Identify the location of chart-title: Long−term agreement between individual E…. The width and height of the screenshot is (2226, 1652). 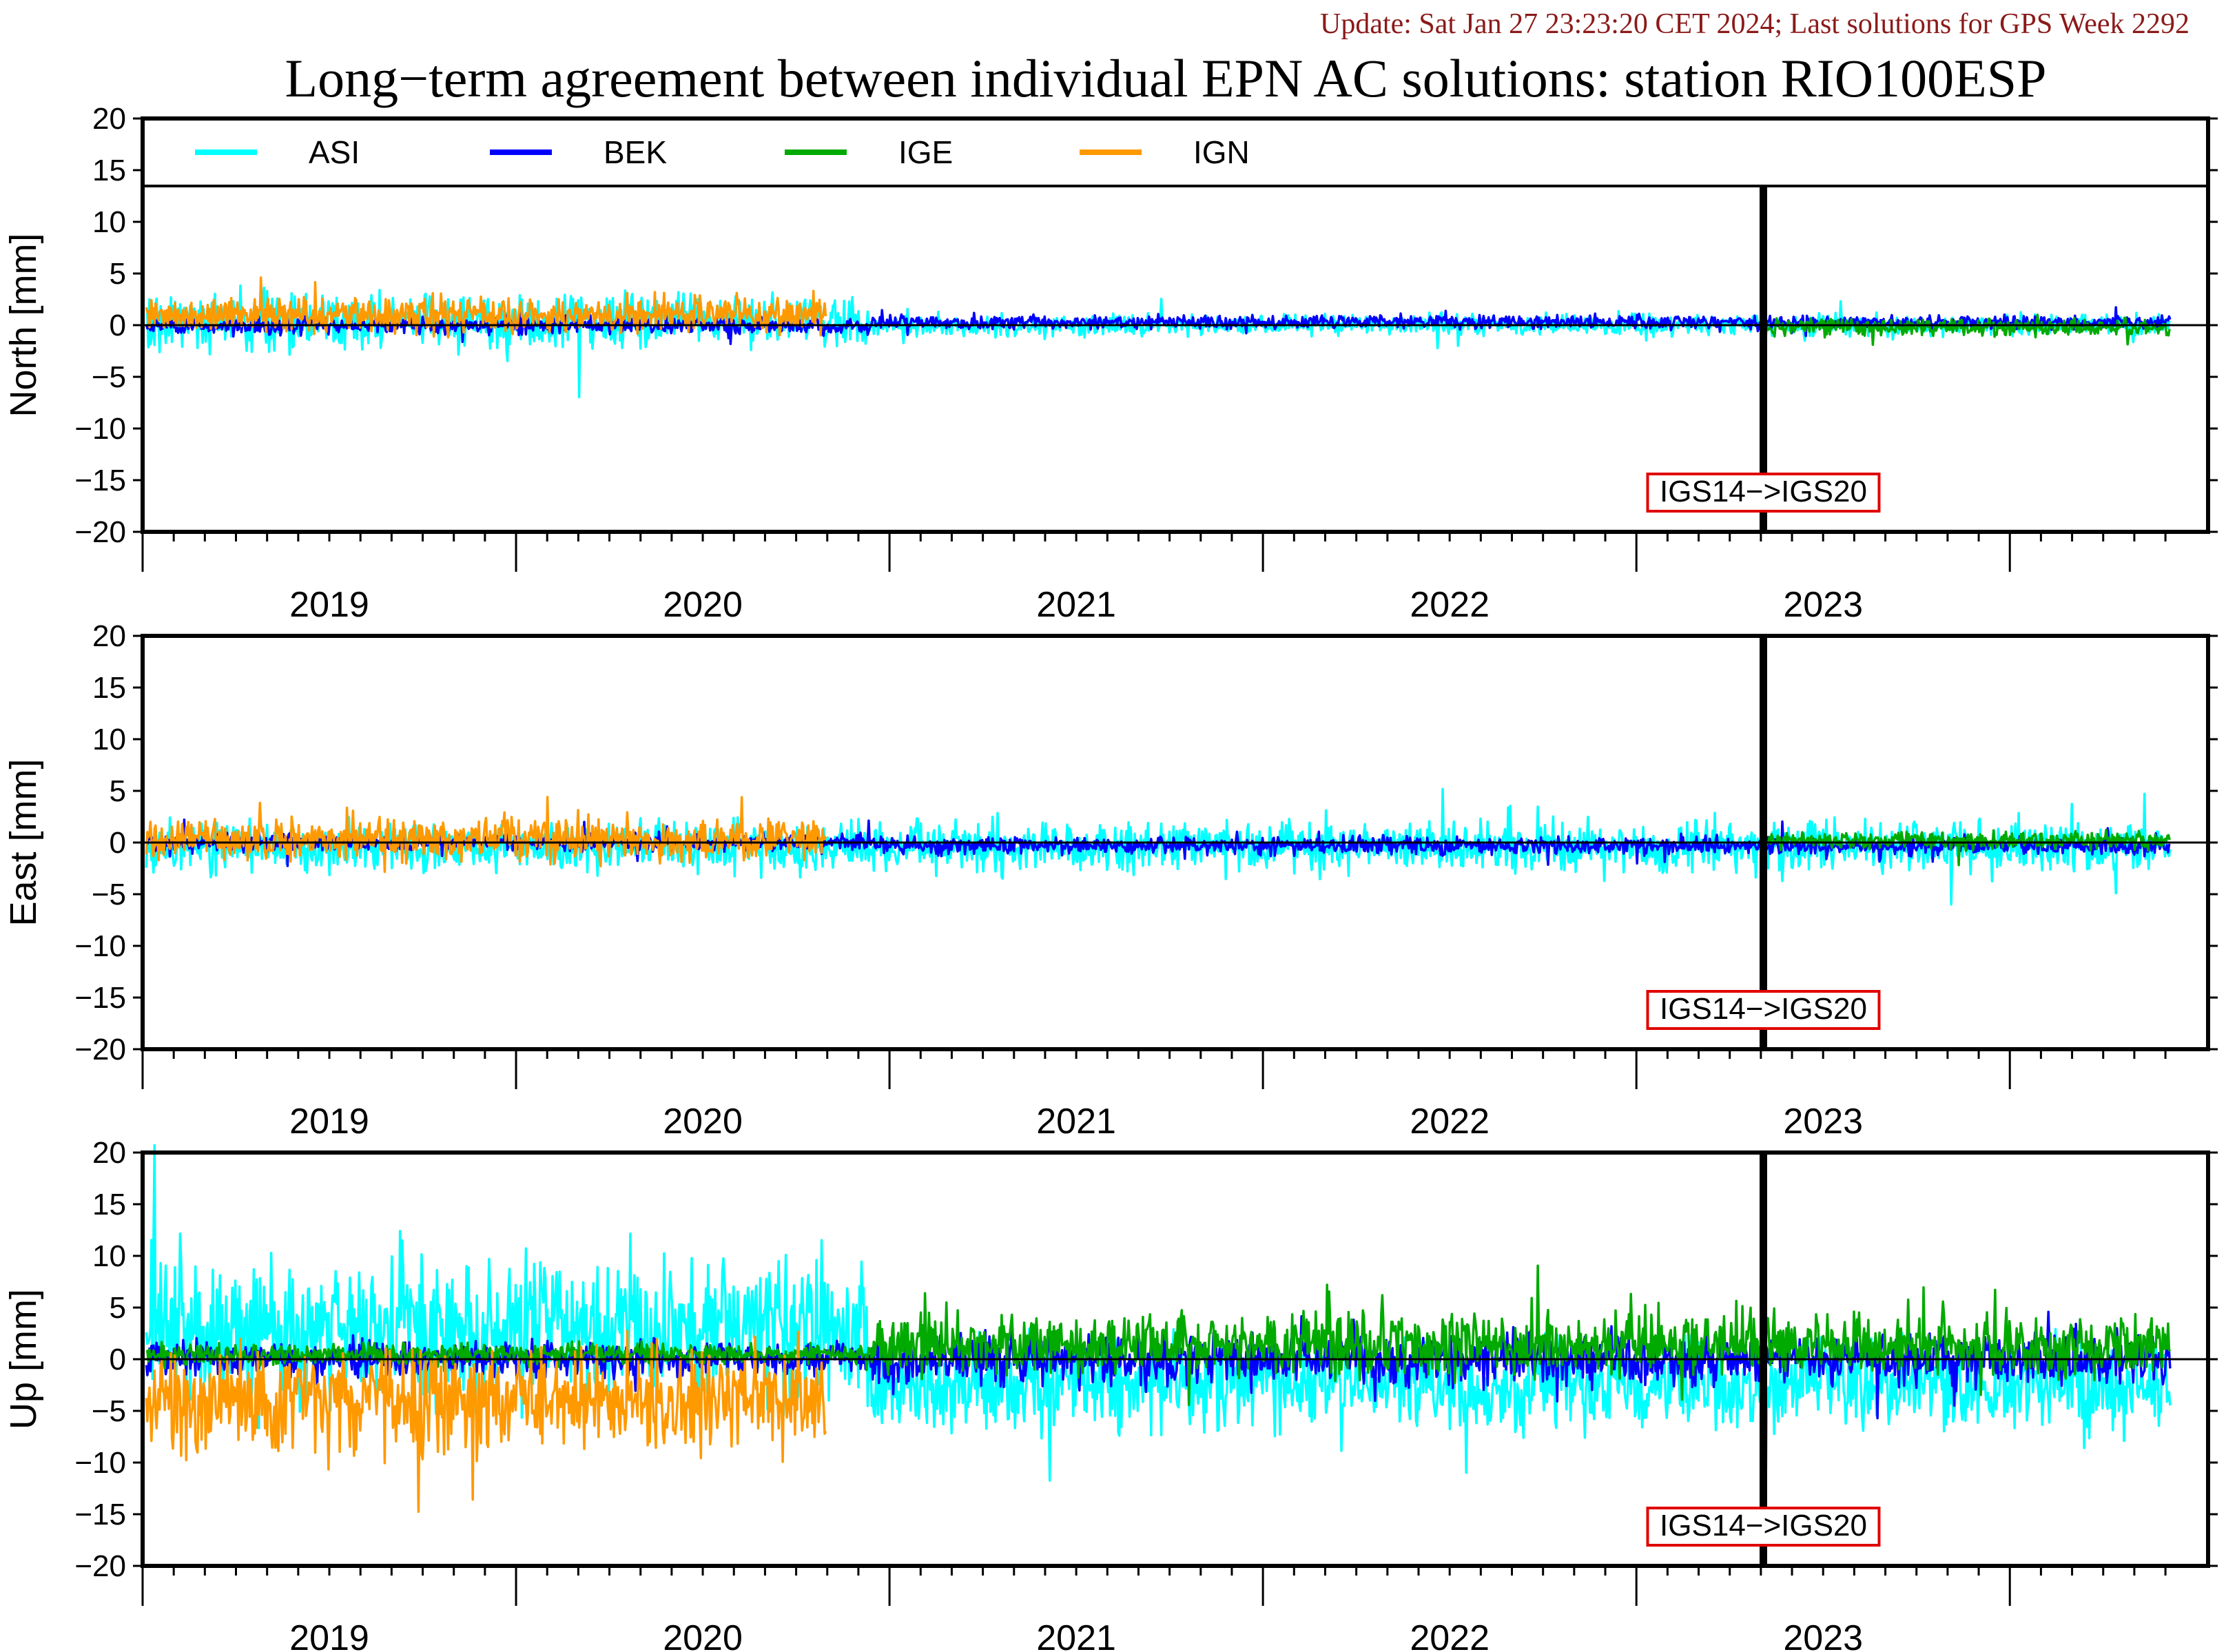
(1165, 78).